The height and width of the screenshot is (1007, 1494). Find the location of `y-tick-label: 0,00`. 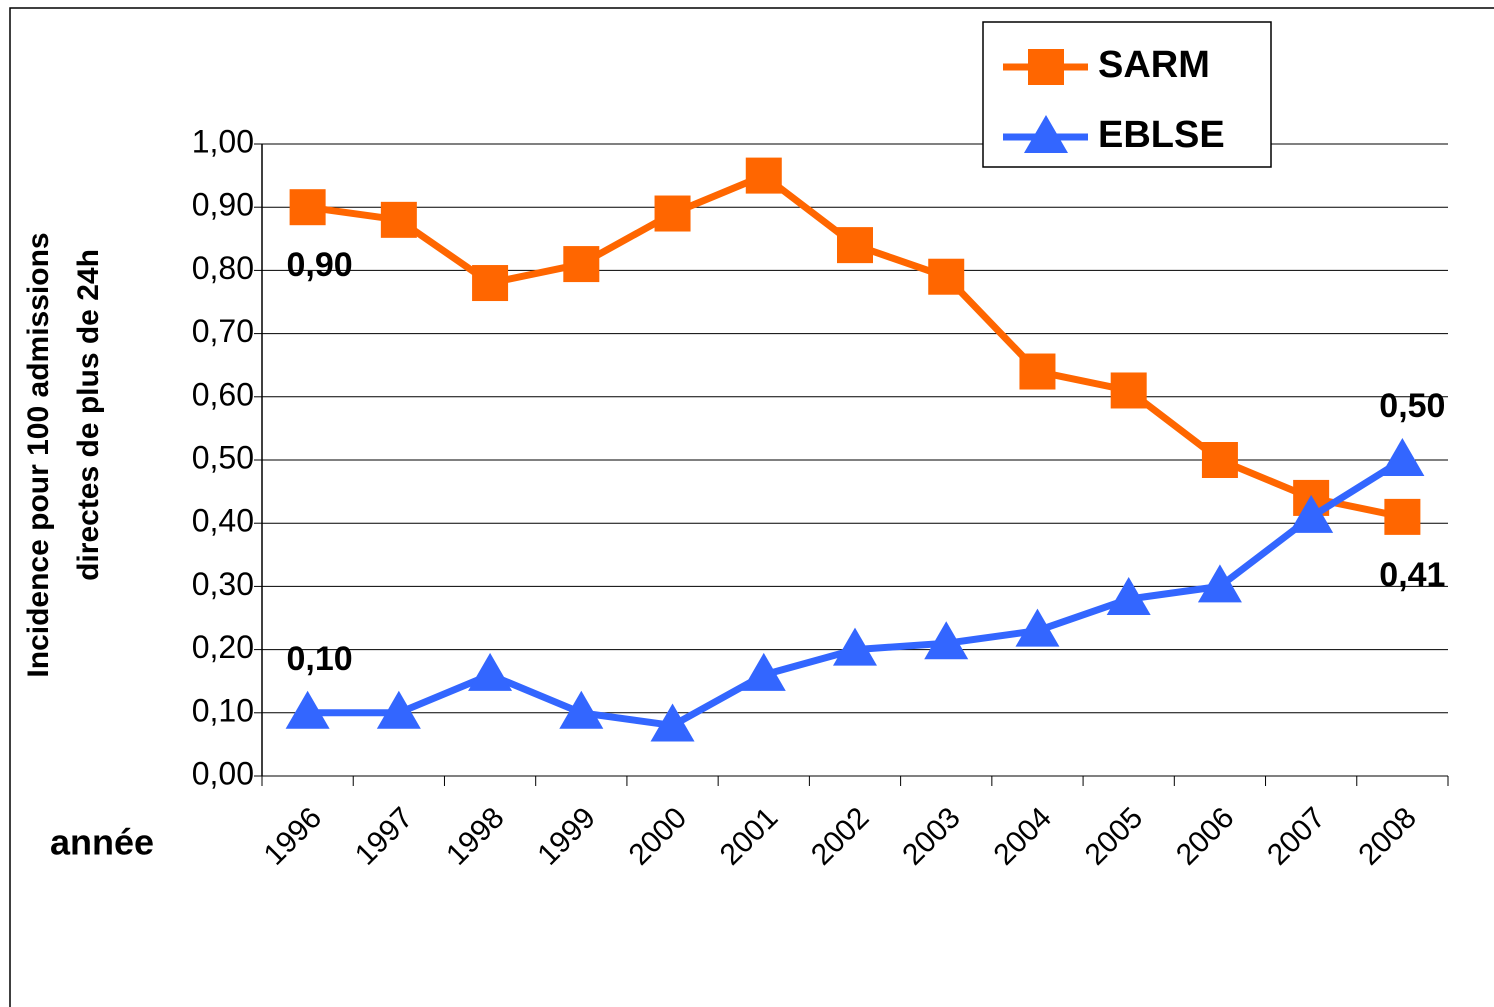

y-tick-label: 0,00 is located at coordinates (223, 773).